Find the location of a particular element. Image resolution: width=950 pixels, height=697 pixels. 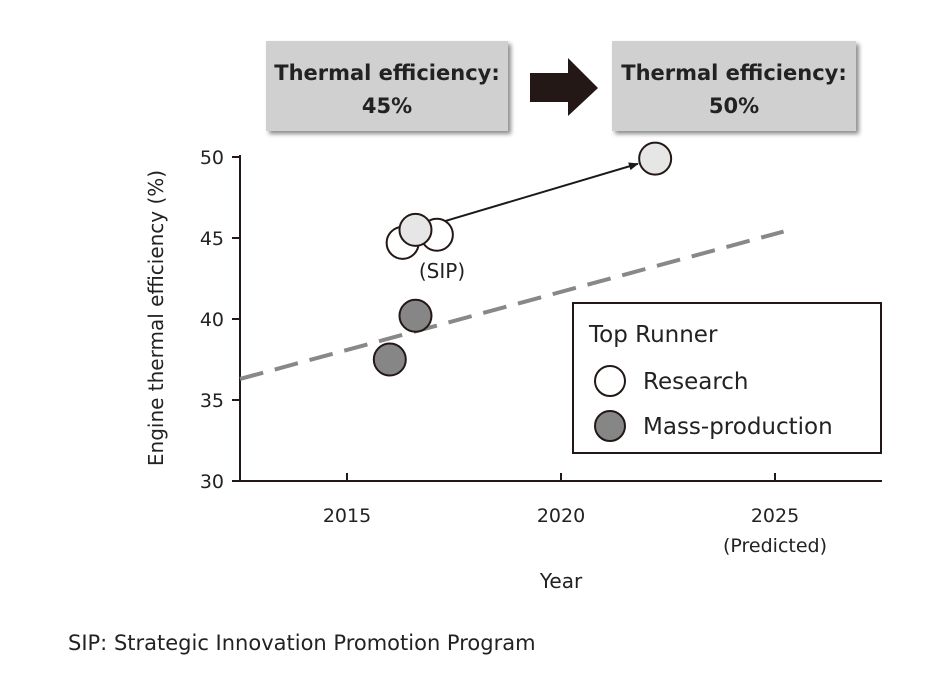

legend-entry-research: Research is located at coordinates (696, 382).